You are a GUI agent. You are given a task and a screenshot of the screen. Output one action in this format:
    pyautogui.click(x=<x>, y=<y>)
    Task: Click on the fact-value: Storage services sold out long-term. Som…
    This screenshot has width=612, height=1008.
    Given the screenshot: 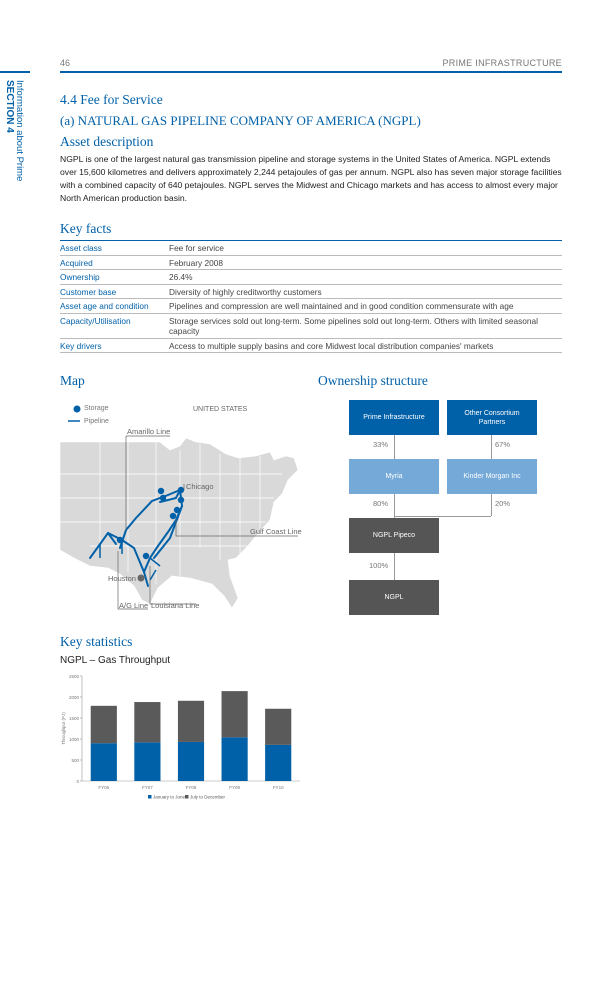 What is the action you would take?
    pyautogui.click(x=353, y=326)
    